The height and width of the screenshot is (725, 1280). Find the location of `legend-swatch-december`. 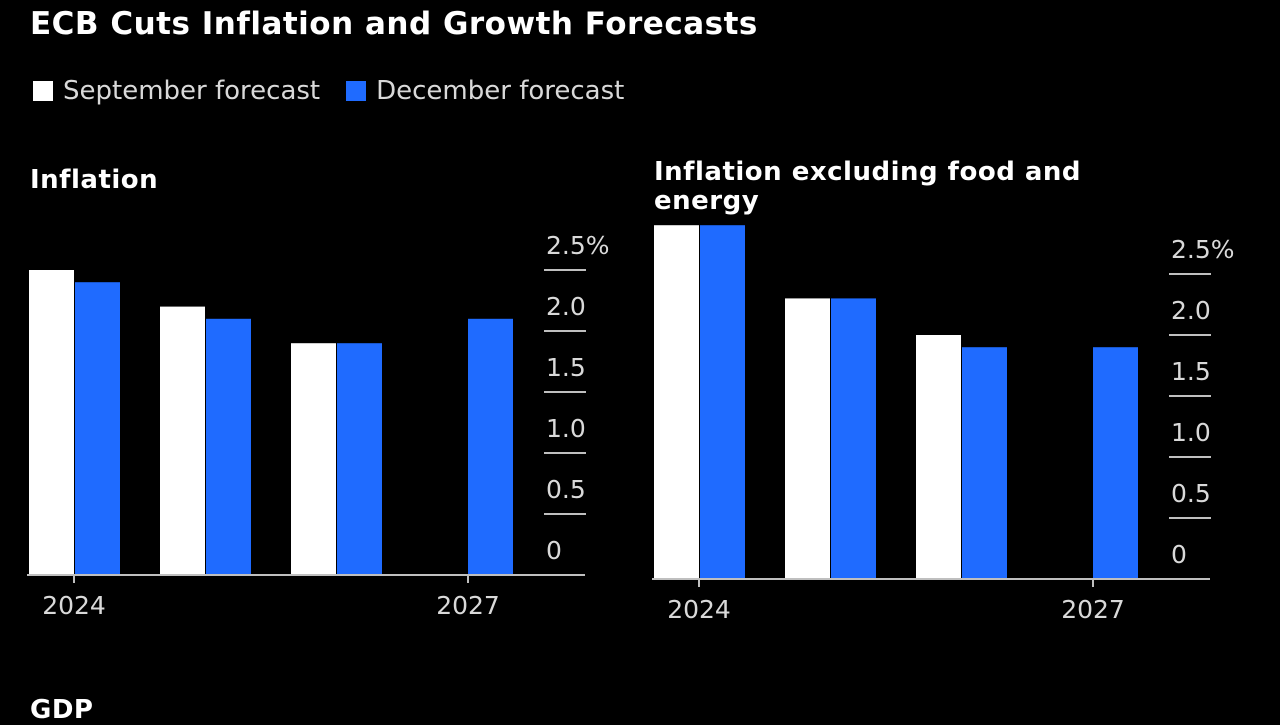

legend-swatch-december is located at coordinates (356, 91).